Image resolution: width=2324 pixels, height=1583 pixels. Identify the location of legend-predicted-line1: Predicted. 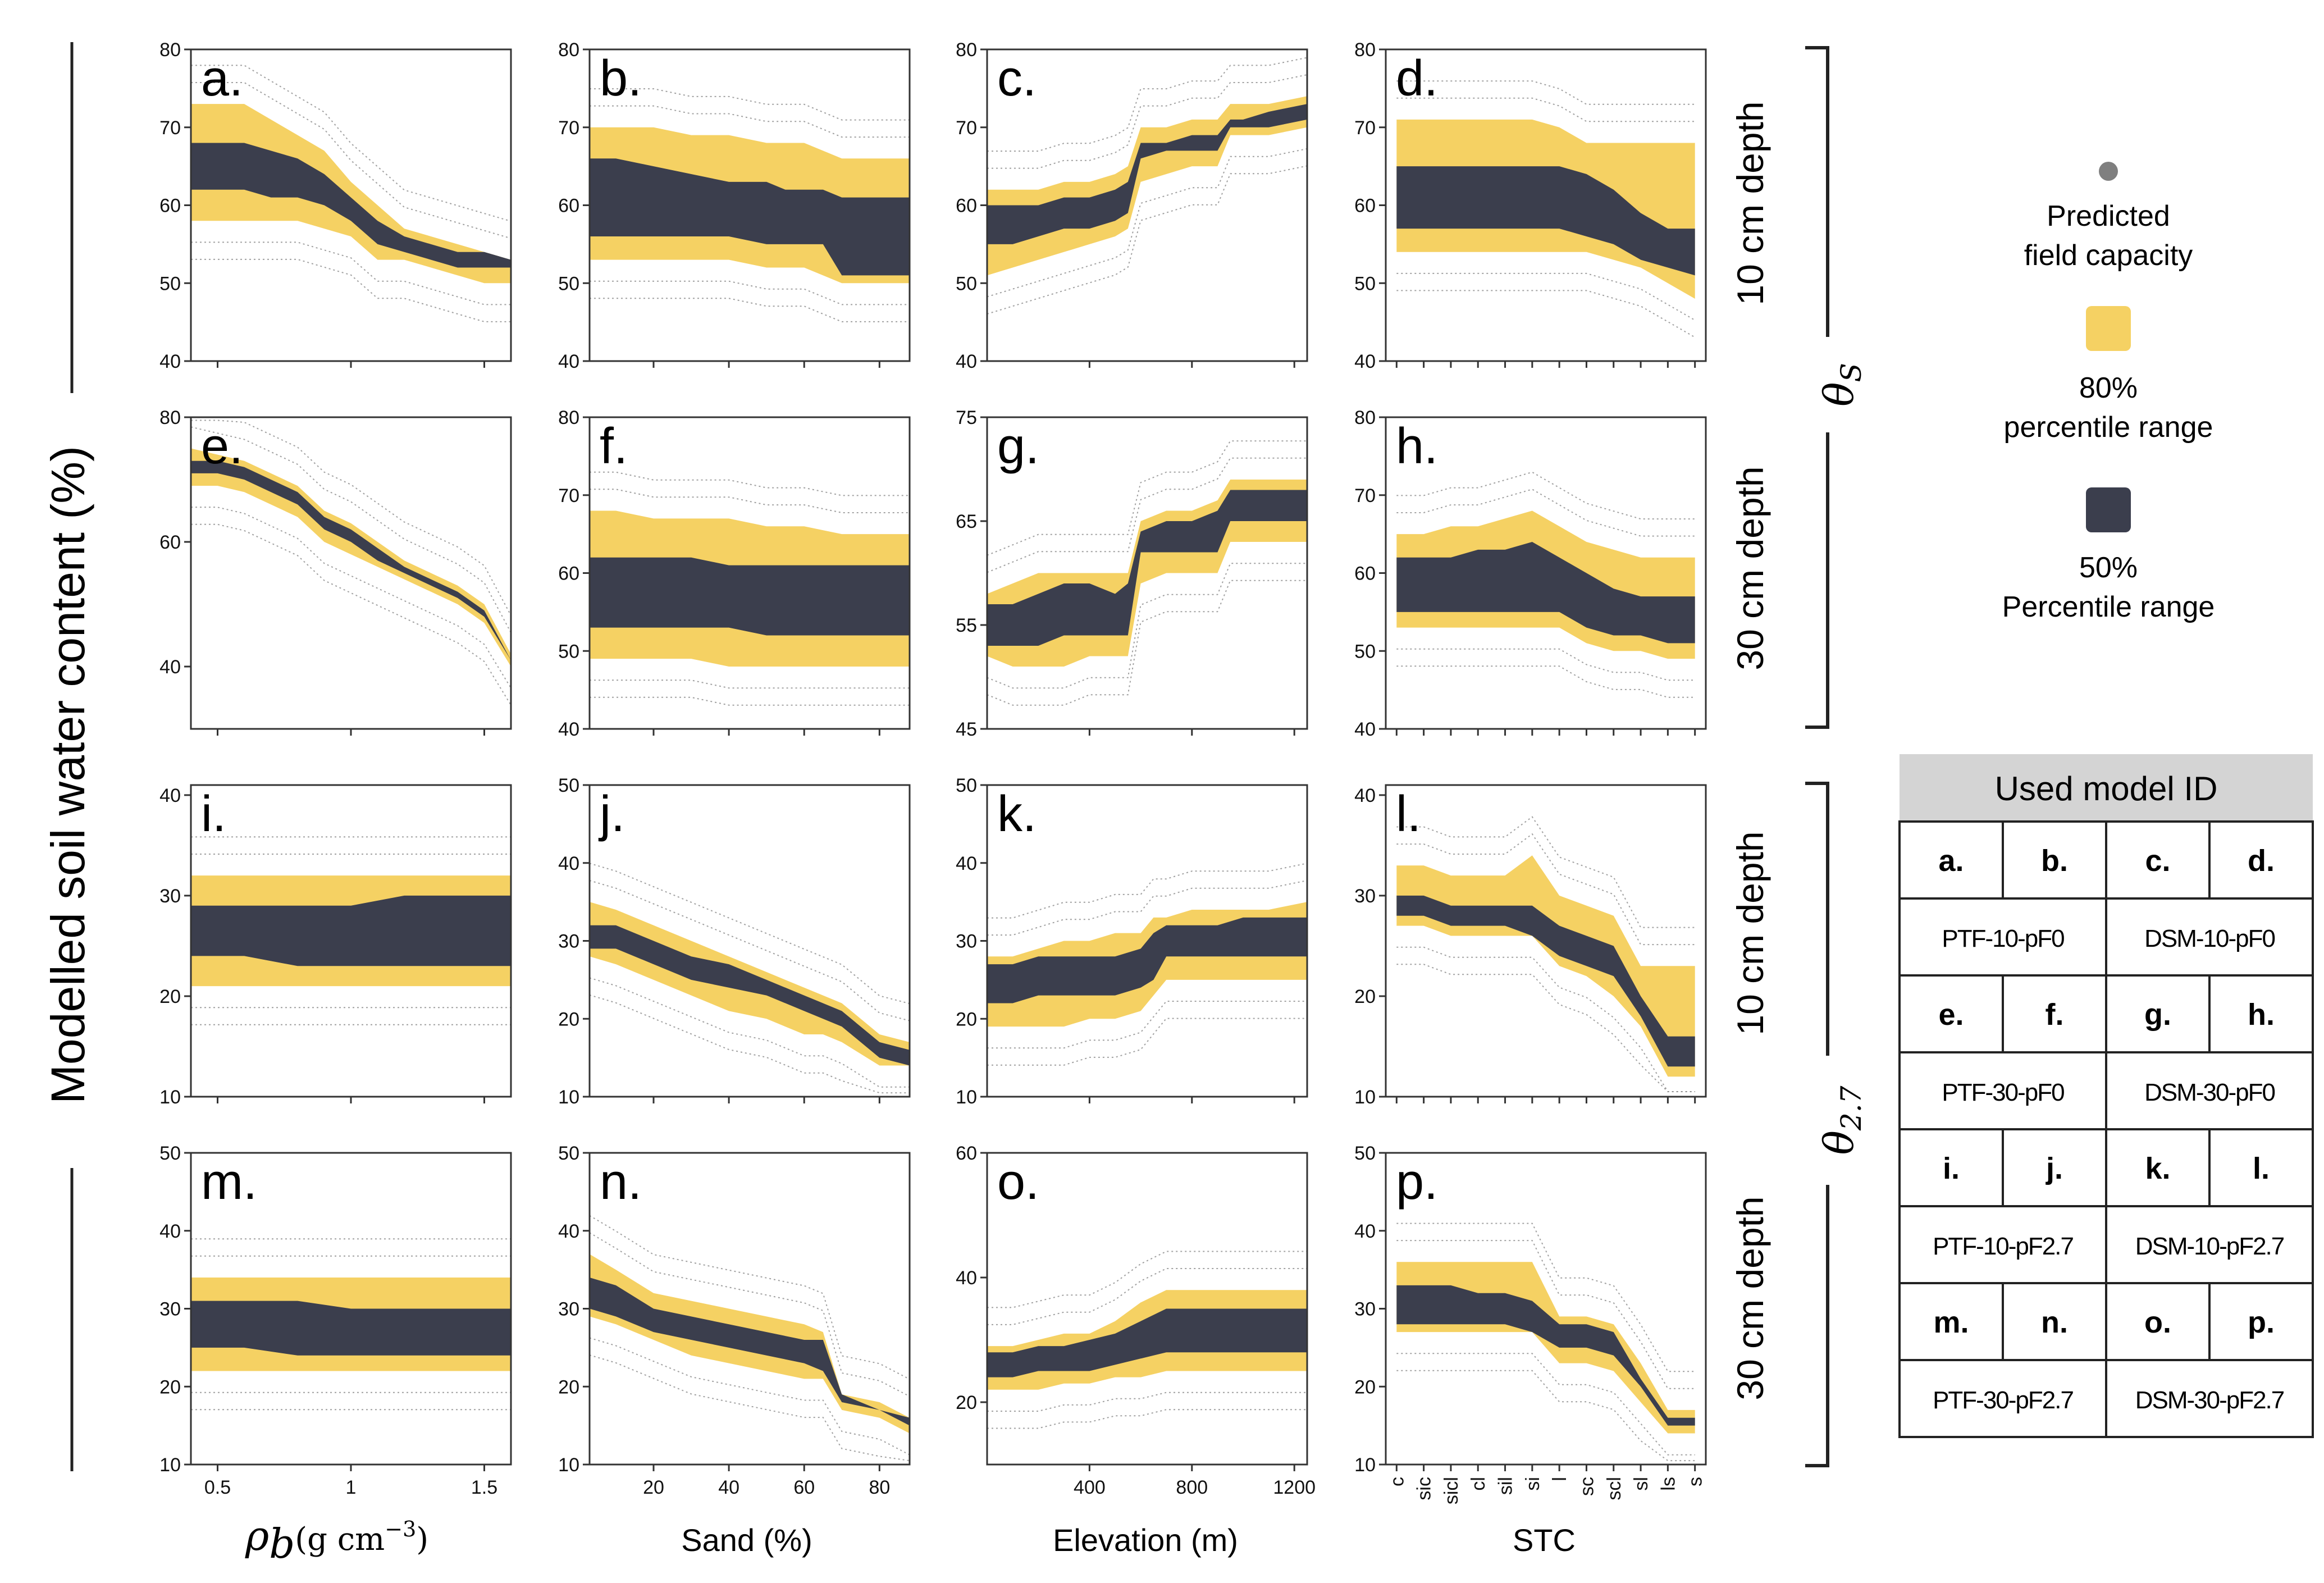
(2108, 216).